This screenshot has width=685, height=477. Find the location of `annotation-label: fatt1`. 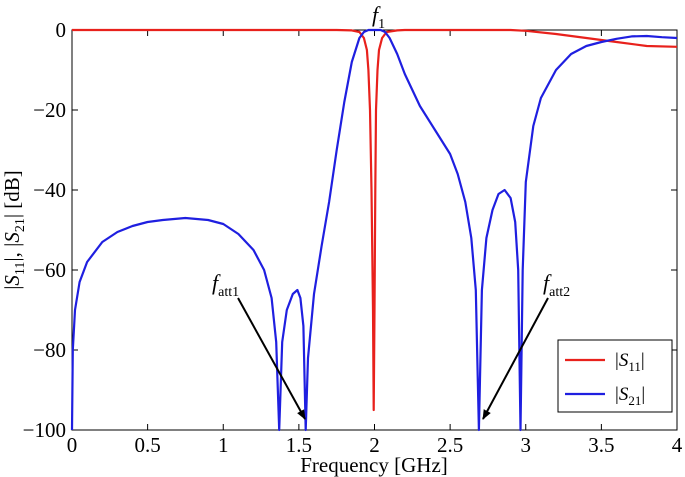

annotation-label: fatt1 is located at coordinates (225, 285).